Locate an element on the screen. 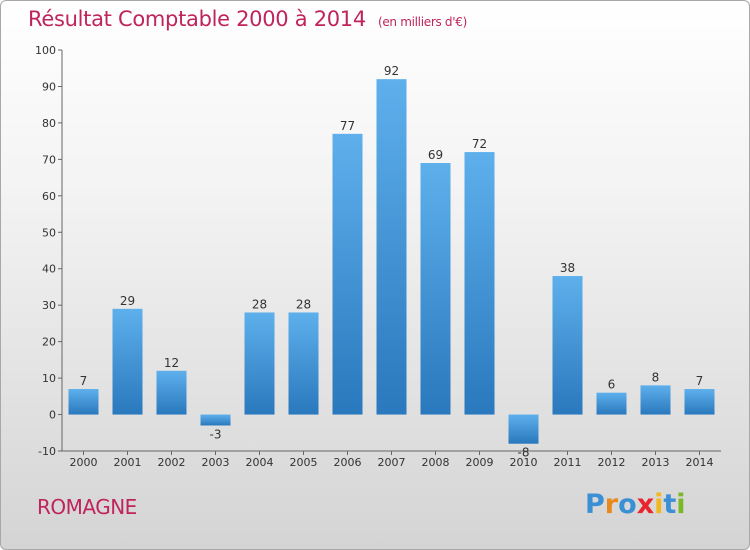 The image size is (750, 550). x-tick-label: 2011 is located at coordinates (568, 462).